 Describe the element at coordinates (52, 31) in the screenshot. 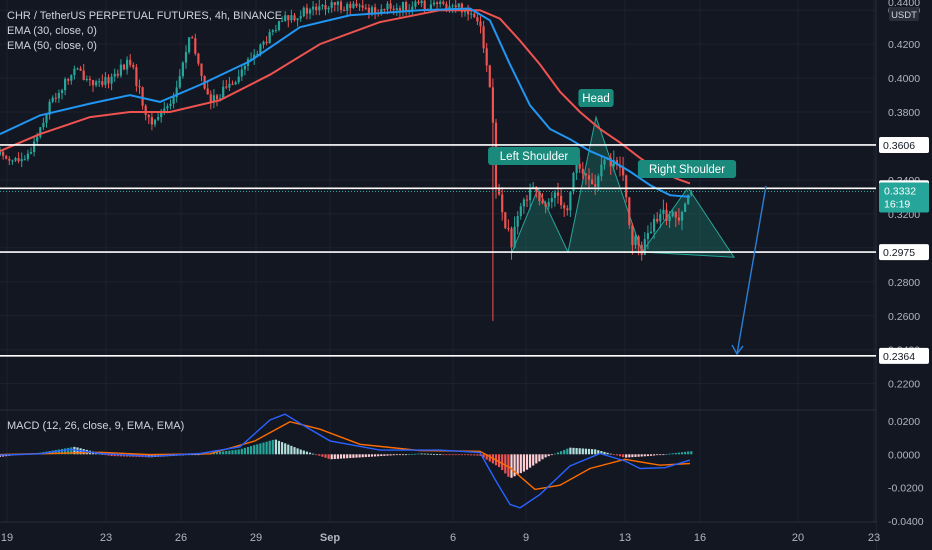

I see `ema30-legend: EMA (30, close, 0)` at that location.